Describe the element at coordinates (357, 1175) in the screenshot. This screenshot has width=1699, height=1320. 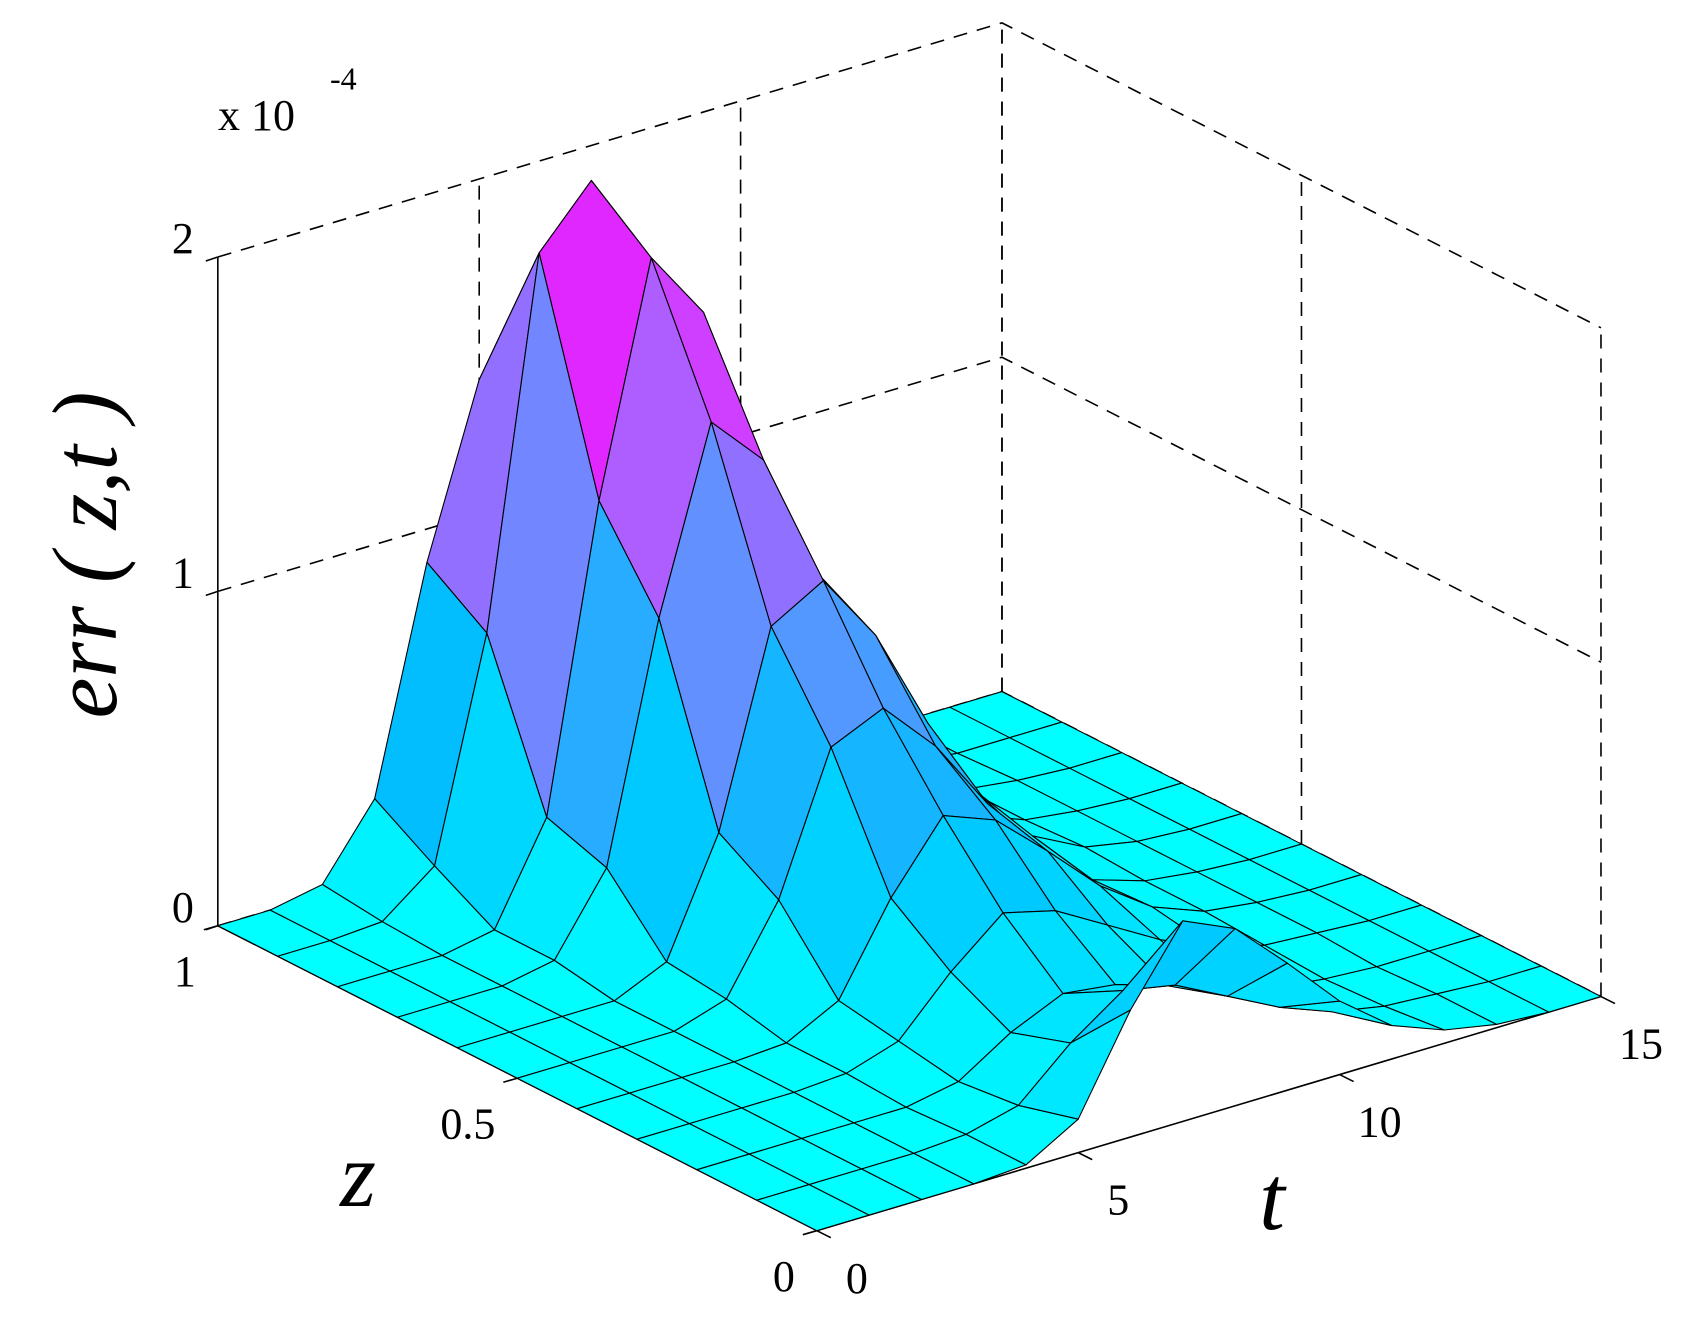
I see `y-axis-label: z` at that location.